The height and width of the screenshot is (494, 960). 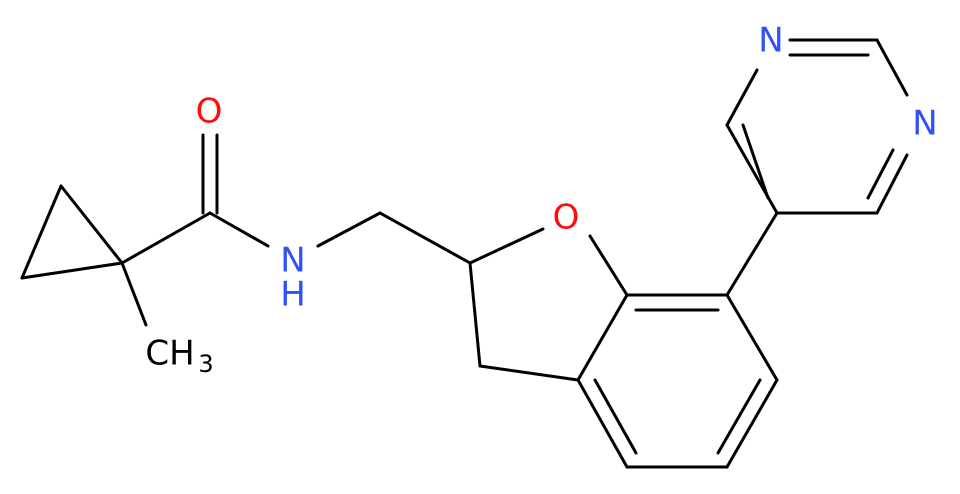 I want to click on atom-subscript: 3, so click(x=205, y=364).